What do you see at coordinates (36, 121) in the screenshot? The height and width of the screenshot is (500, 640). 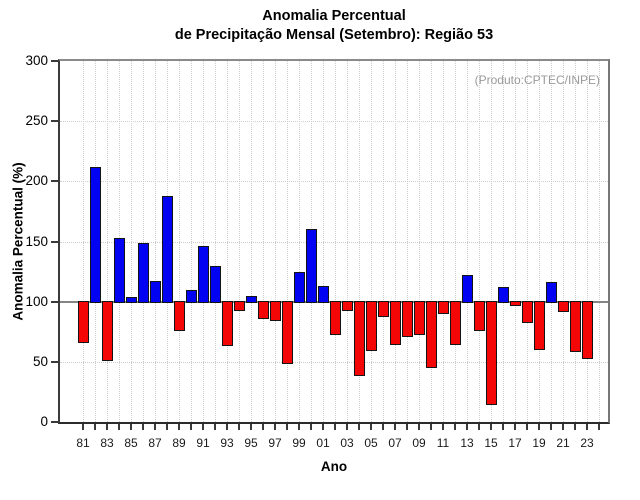 I see `y-tick-label: 250` at bounding box center [36, 121].